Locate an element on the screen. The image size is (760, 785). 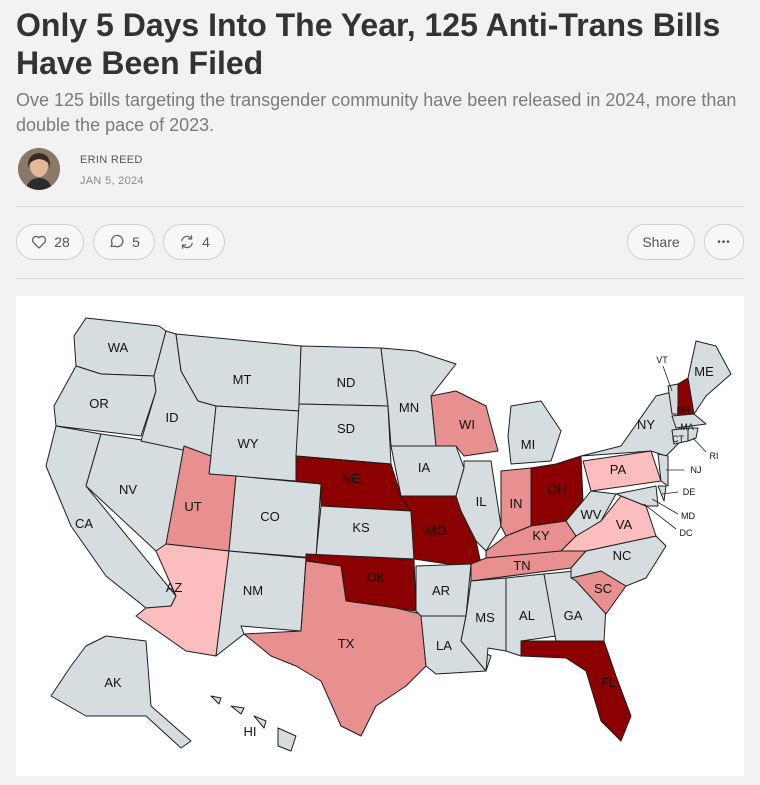
state-RI is located at coordinates (693, 434).